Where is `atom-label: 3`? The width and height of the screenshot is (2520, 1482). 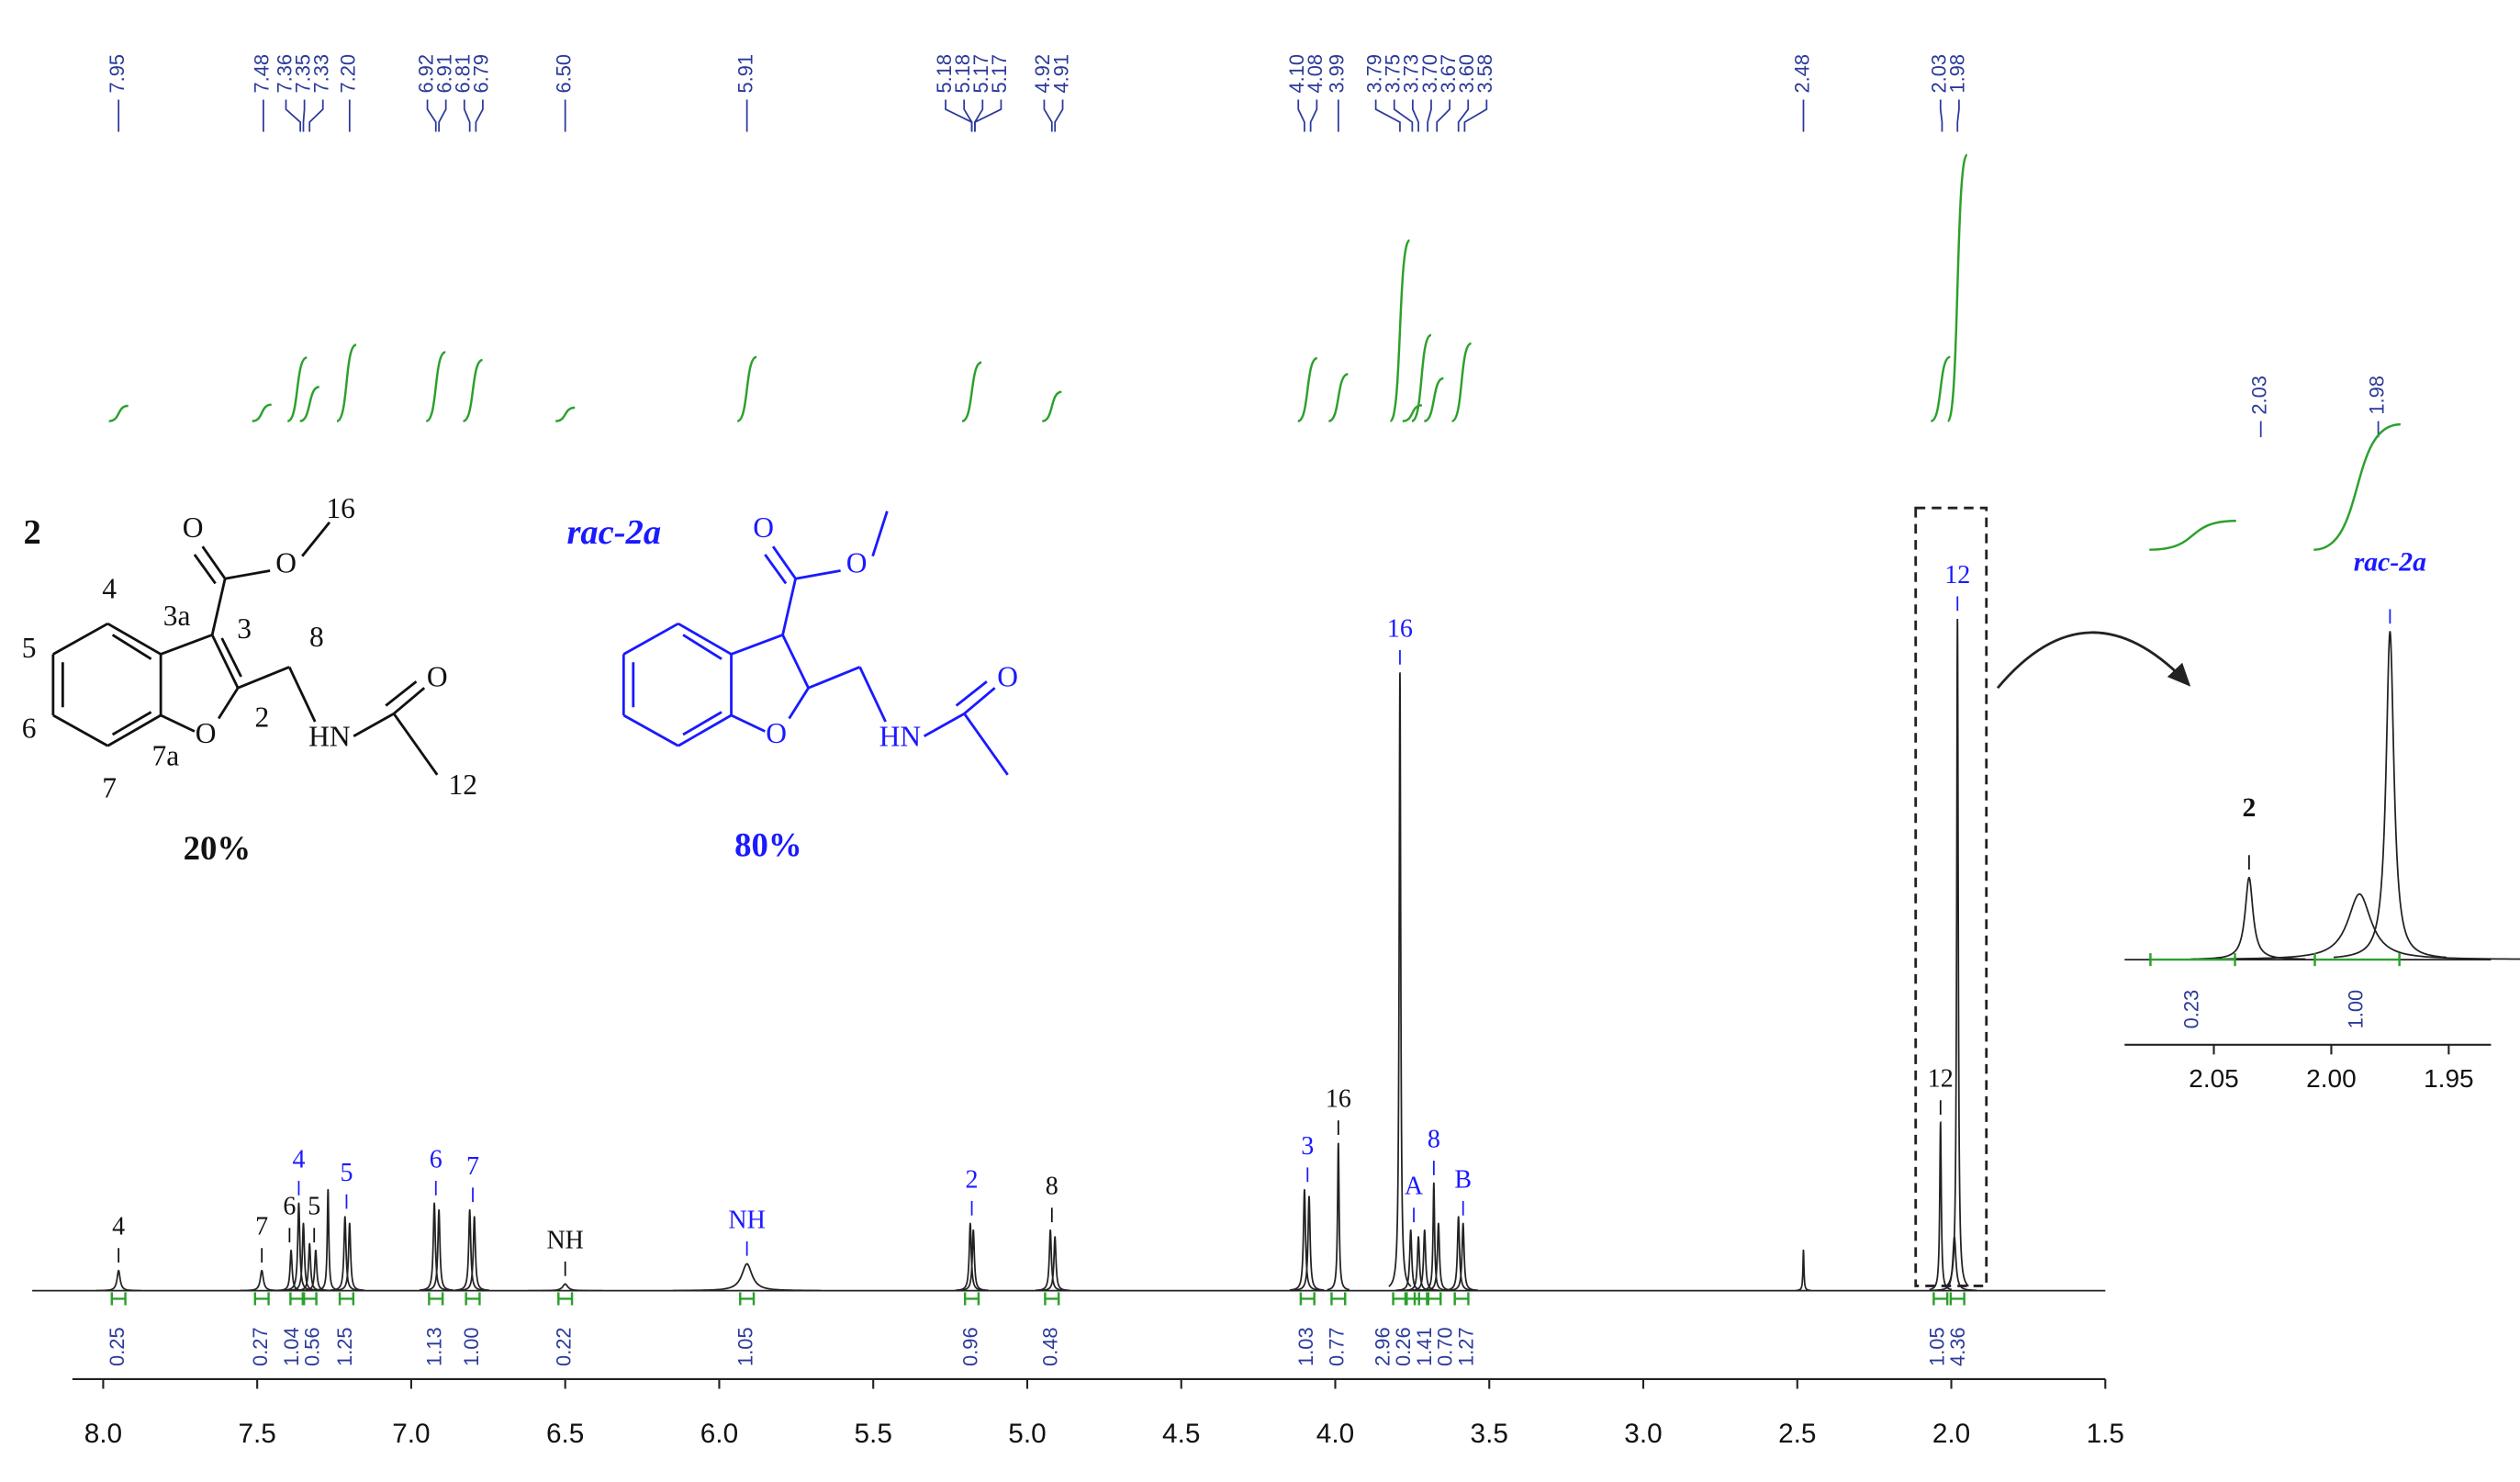 atom-label: 3 is located at coordinates (244, 628).